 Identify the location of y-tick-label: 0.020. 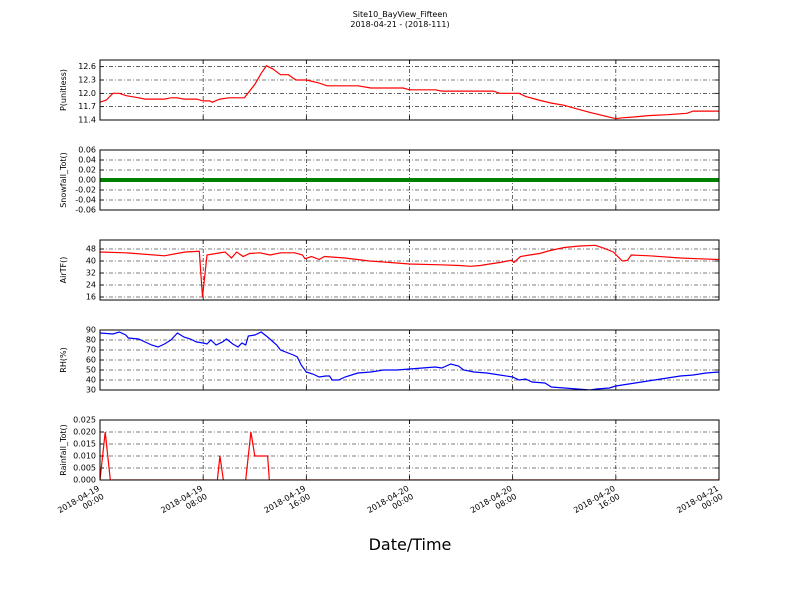
(84, 432).